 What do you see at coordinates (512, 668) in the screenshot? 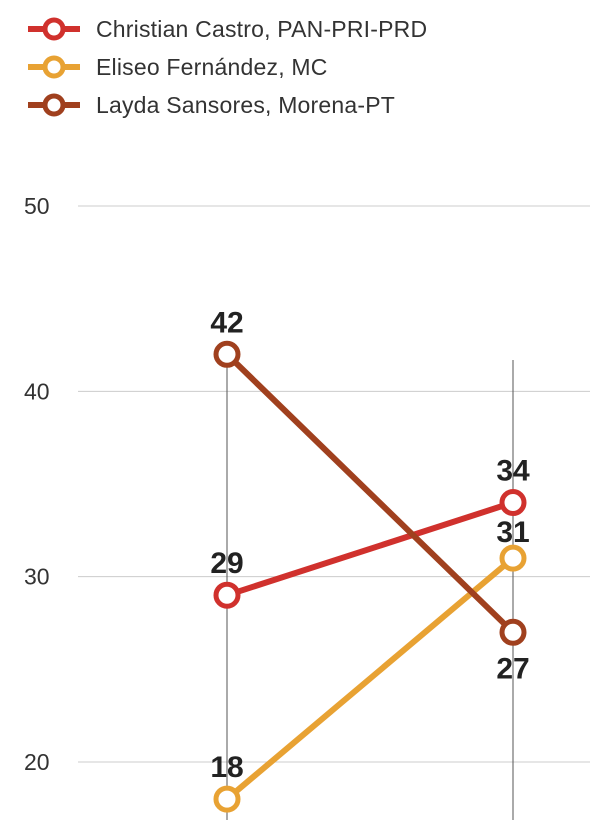
I see `data-label-2-1: 27` at bounding box center [512, 668].